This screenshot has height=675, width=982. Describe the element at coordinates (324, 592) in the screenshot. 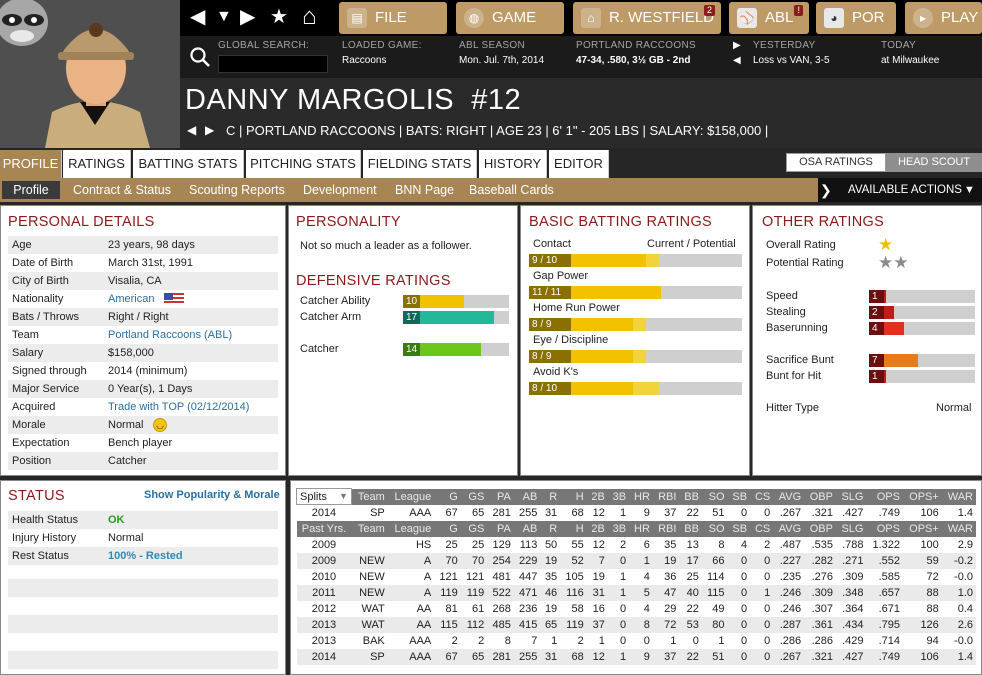

I see `stats-cell: 2011` at that location.